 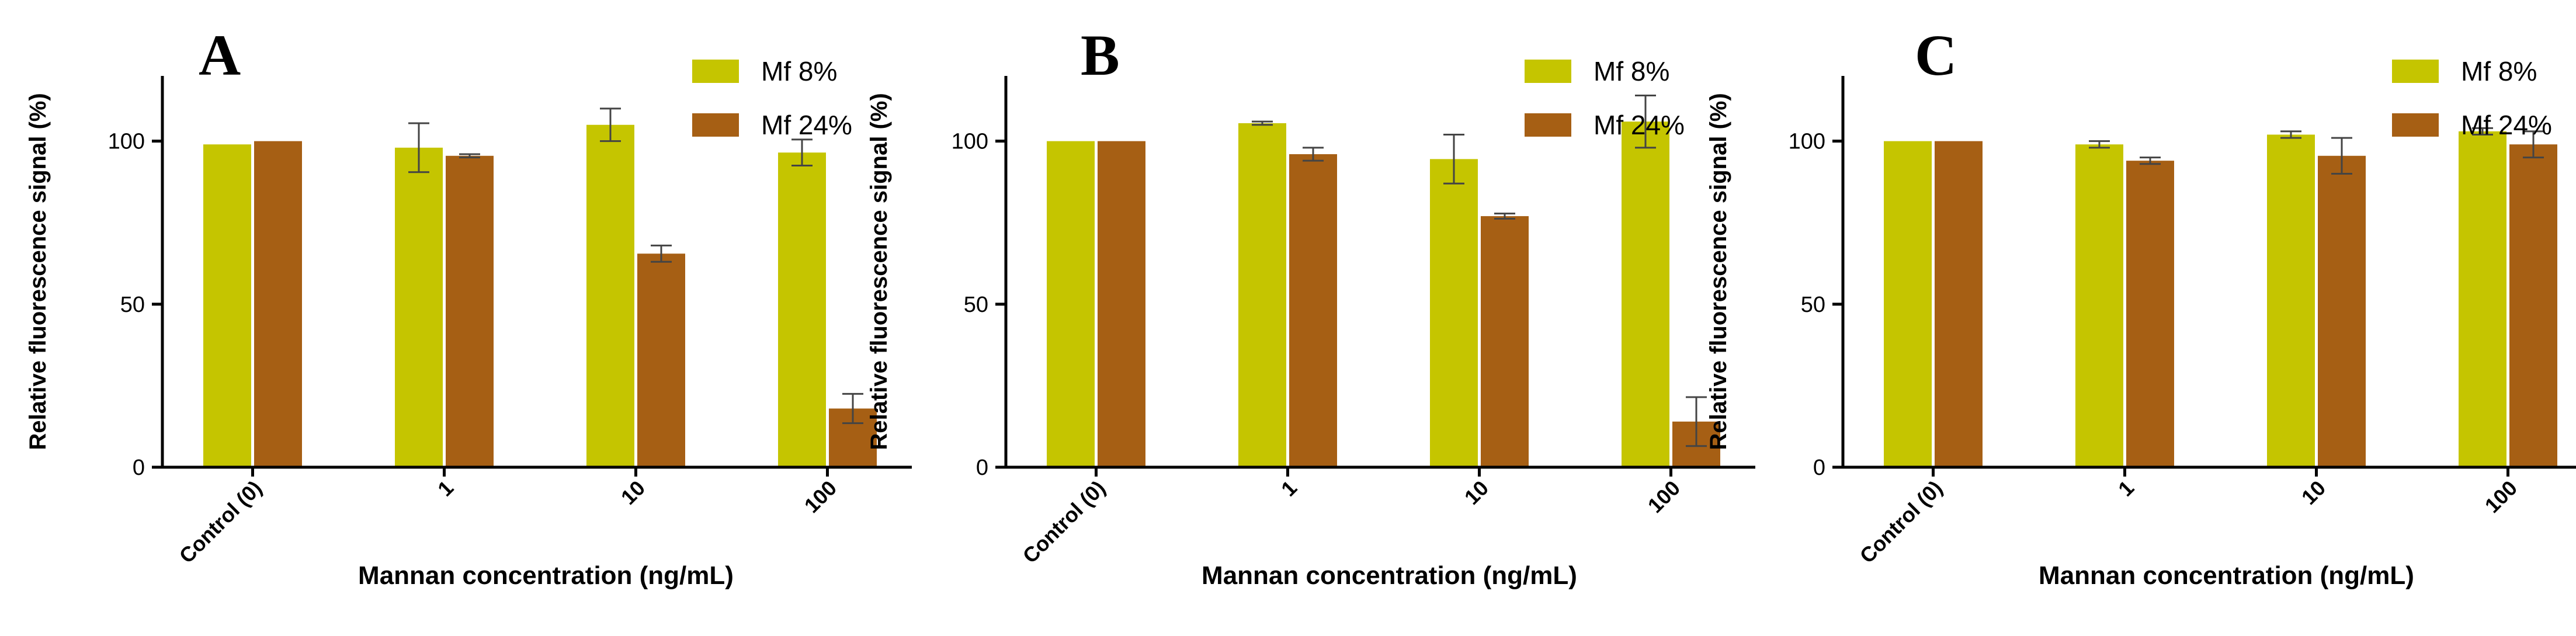 What do you see at coordinates (1100, 55) in the screenshot?
I see `panel-letter: B` at bounding box center [1100, 55].